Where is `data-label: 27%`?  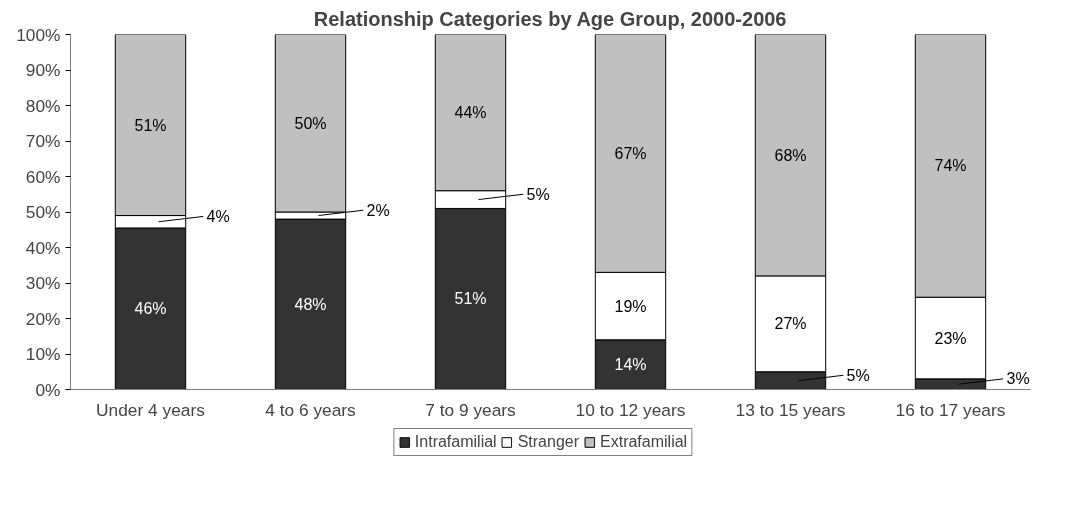 data-label: 27% is located at coordinates (790, 324).